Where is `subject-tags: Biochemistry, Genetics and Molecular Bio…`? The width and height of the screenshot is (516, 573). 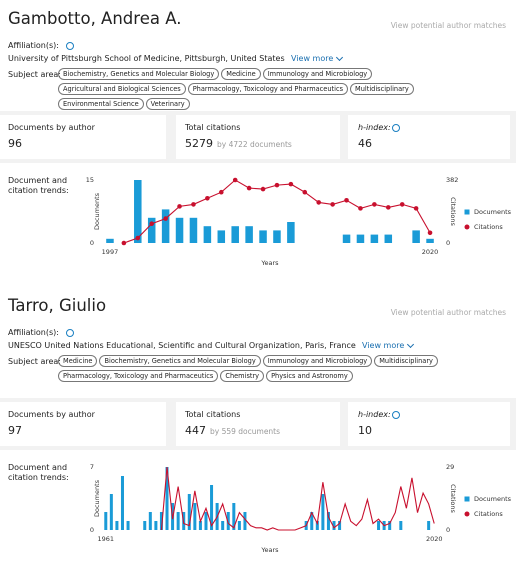 subject-tags: Biochemistry, Genetics and Molecular Bio… is located at coordinates (263, 89).